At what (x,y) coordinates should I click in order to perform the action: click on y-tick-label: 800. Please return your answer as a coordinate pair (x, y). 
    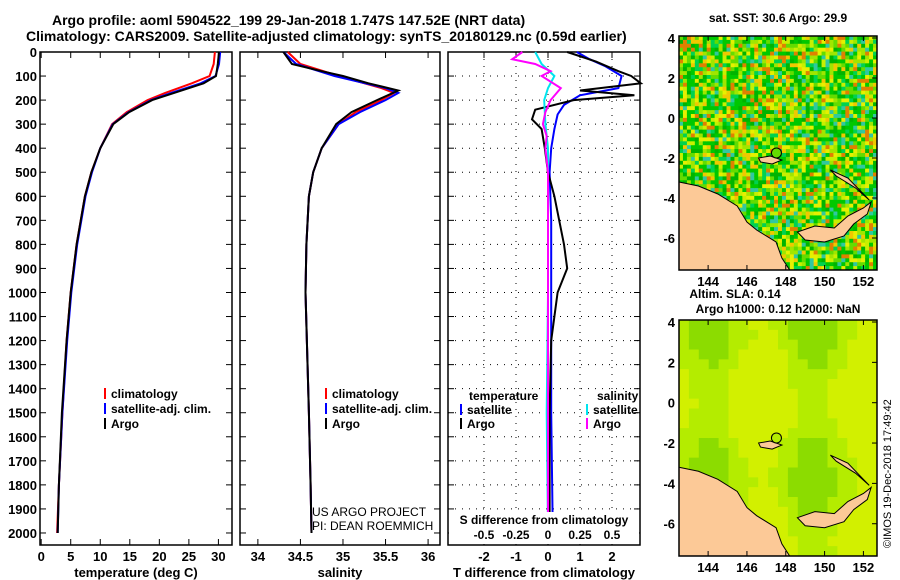
    Looking at the image, I should click on (26, 244).